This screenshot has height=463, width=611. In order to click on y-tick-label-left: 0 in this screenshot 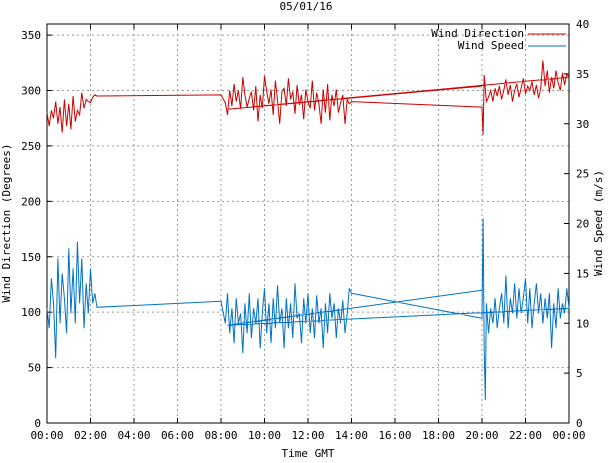, I will do `click(37, 423)`.